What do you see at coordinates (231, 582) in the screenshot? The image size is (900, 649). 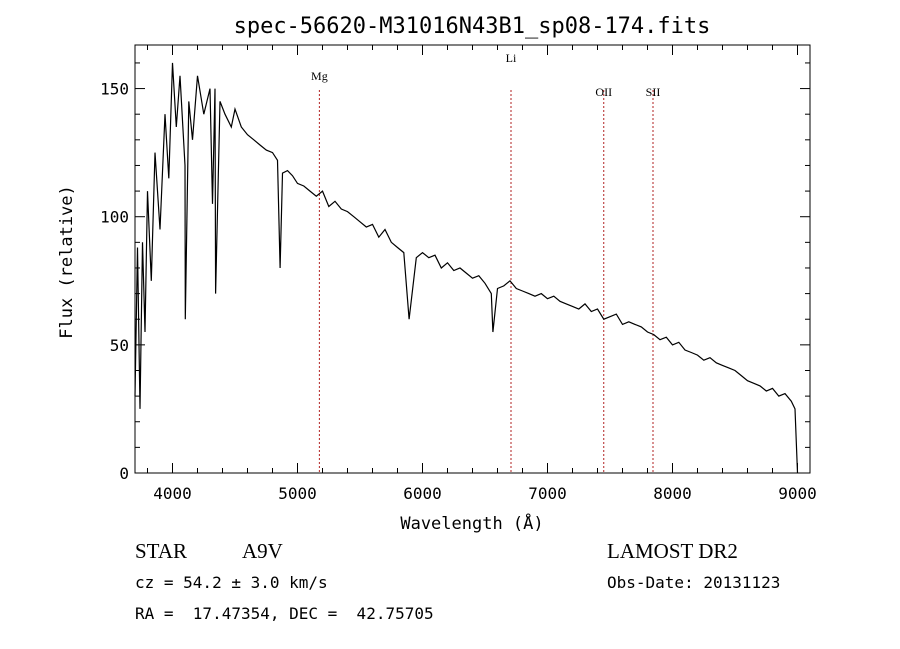 I see `redshift-velocity: cz = 54.2 ± 3.0 km/s` at bounding box center [231, 582].